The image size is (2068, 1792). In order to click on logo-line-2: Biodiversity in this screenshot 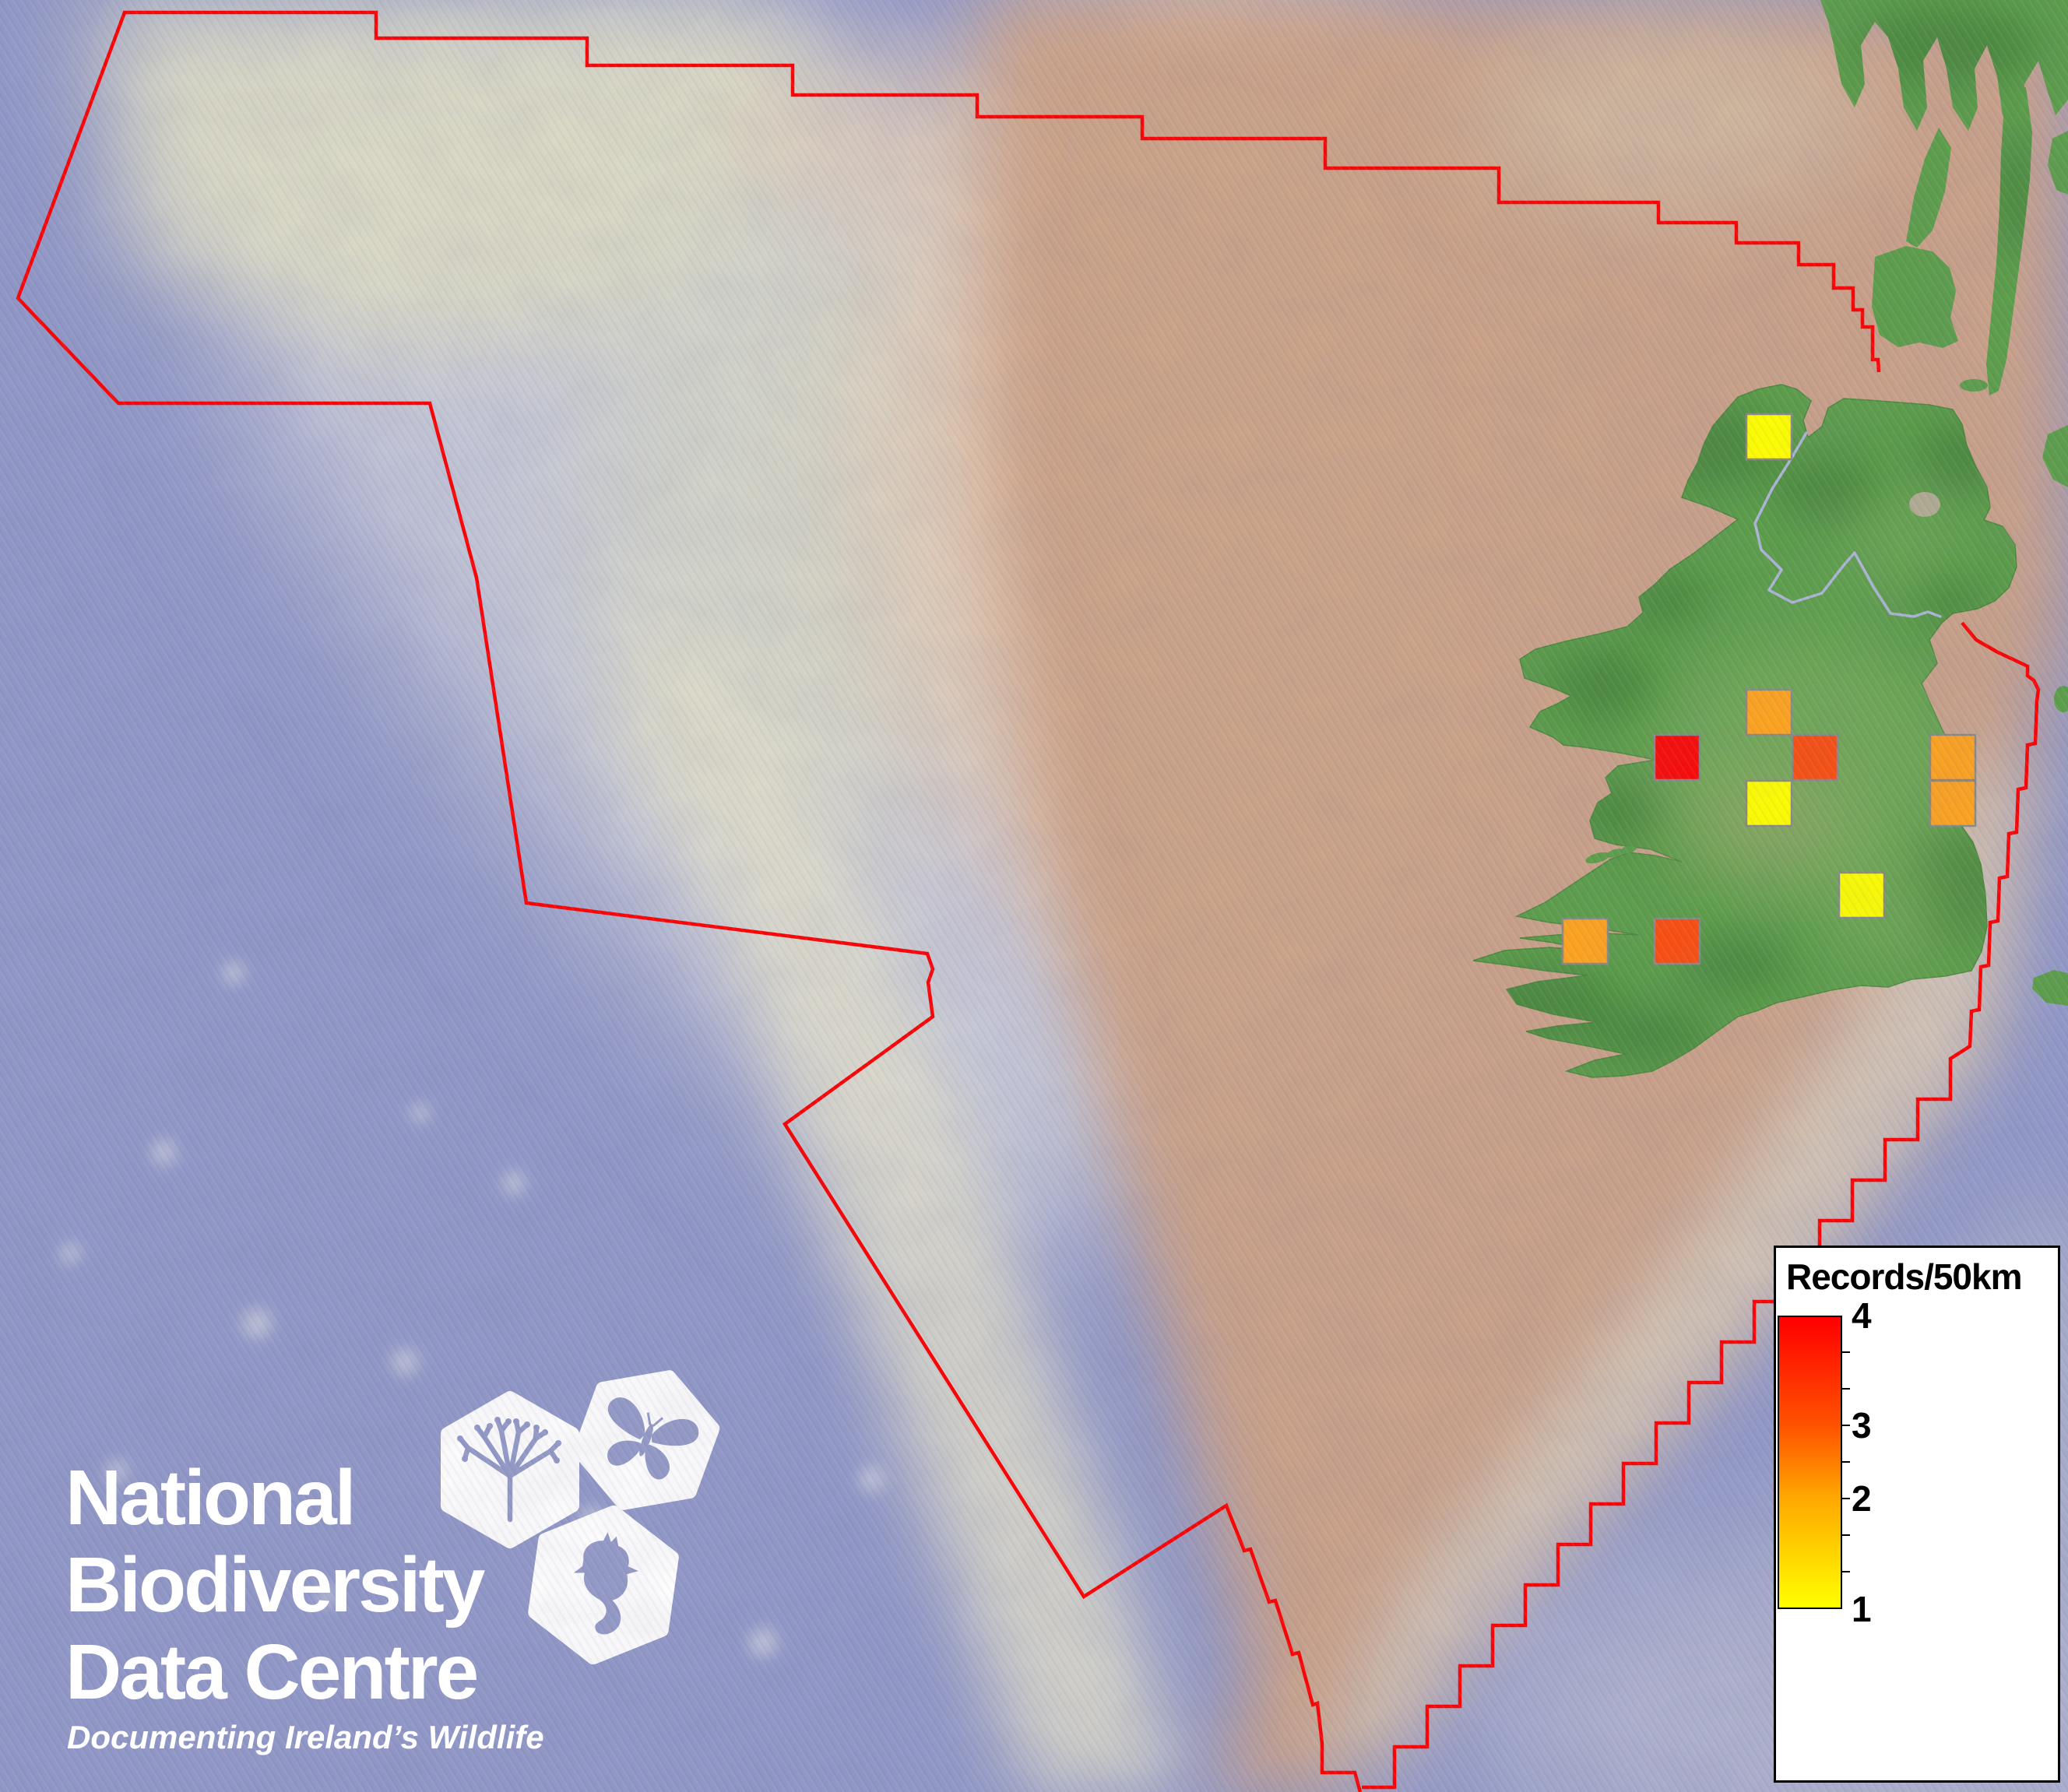, I will do `click(275, 1585)`.